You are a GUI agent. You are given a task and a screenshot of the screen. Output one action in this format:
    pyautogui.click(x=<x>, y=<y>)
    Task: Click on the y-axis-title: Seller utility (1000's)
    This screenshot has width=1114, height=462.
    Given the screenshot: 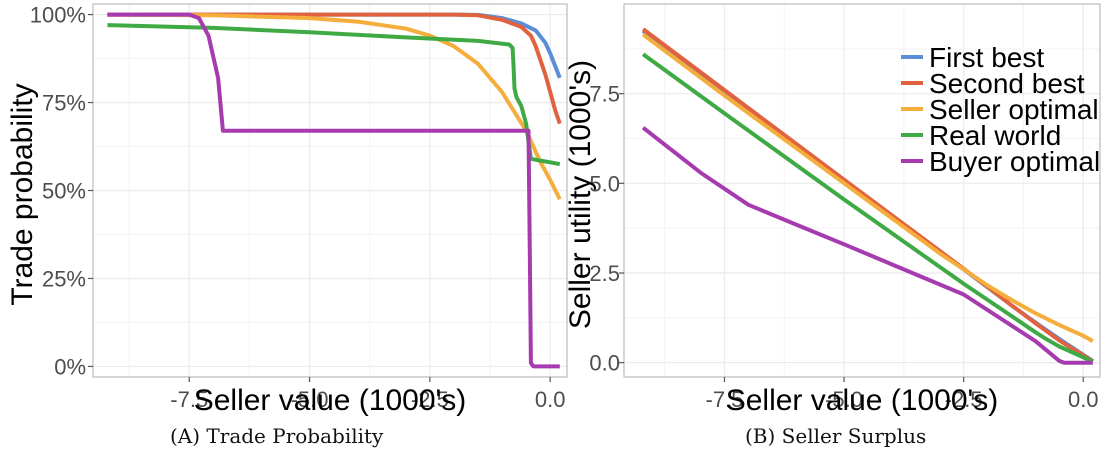 What is the action you would take?
    pyautogui.click(x=580, y=194)
    